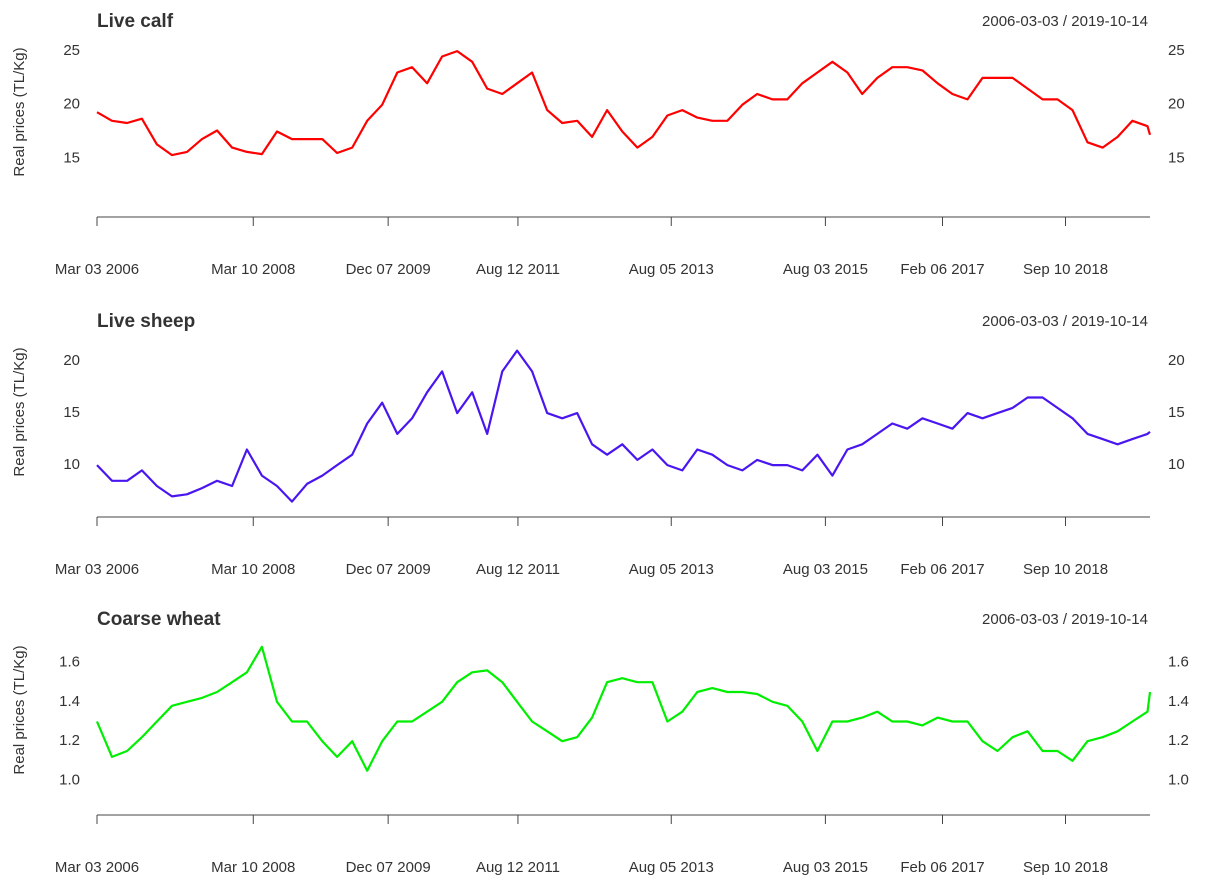  I want to click on y-tick-label-right: 25, so click(1176, 50).